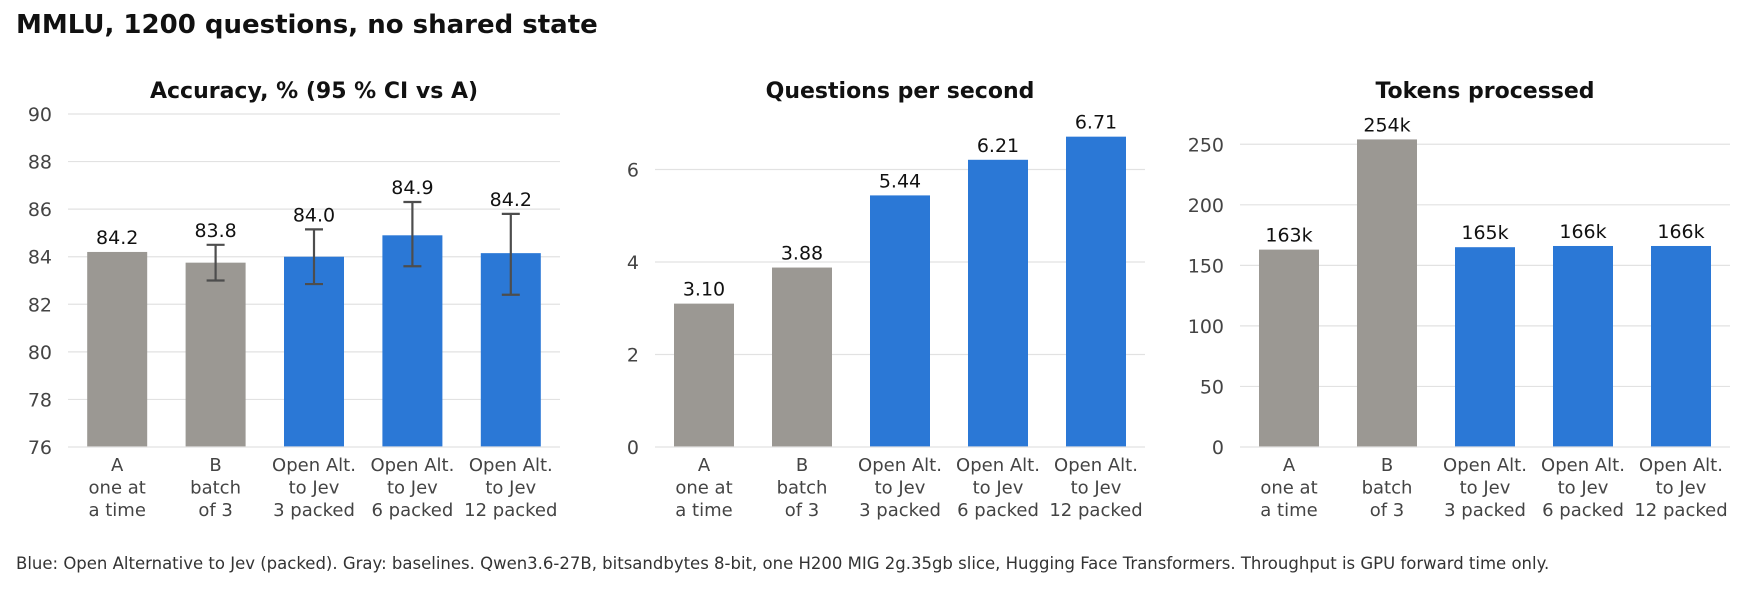  What do you see at coordinates (1386, 125) in the screenshot?
I see `chart-2-value-label-1: 254k` at bounding box center [1386, 125].